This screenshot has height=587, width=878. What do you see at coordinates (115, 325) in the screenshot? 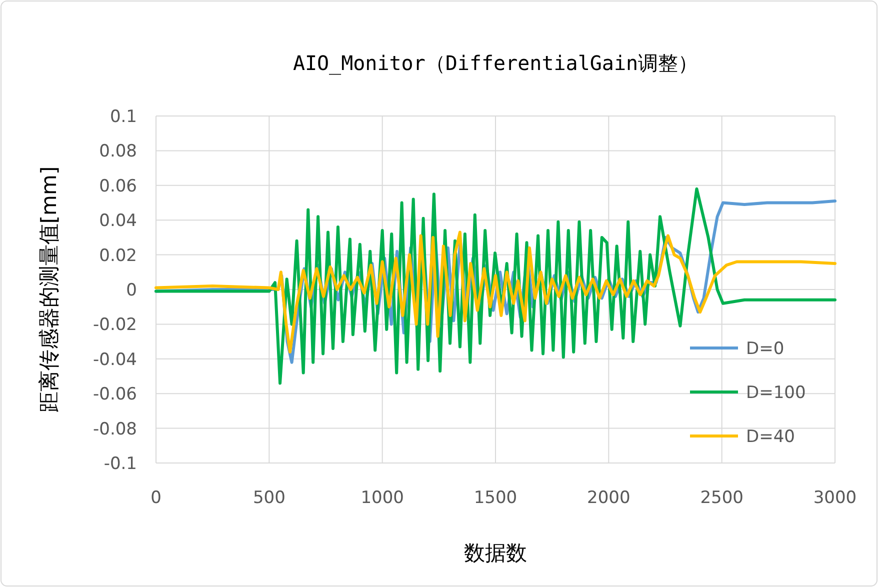
I see `y-tick-label: -0.02` at bounding box center [115, 325].